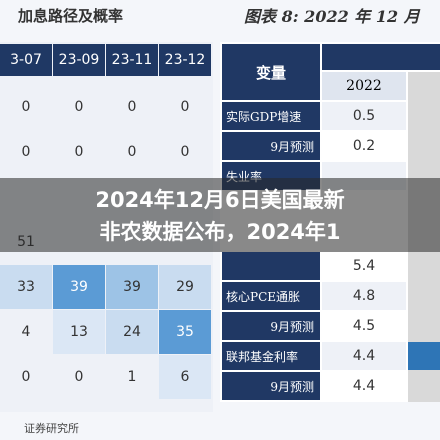  I want to click on header-bar, so click(381, 57).